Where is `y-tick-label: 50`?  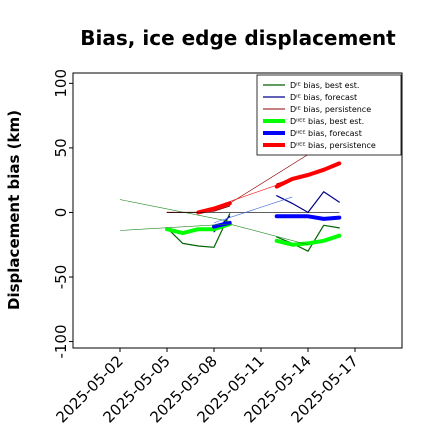
y-tick-label: 50 is located at coordinates (61, 147).